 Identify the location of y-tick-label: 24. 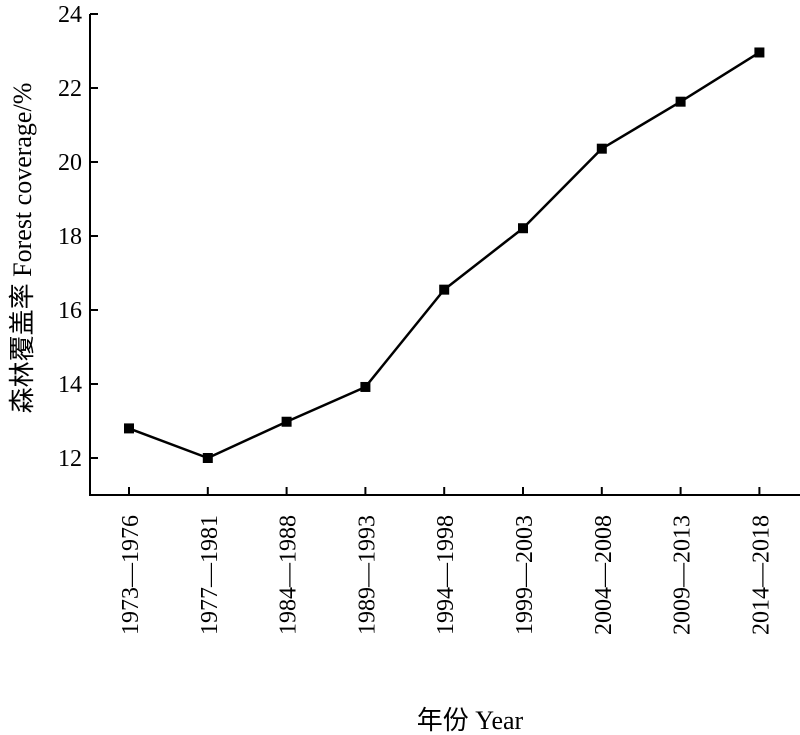
(70, 15).